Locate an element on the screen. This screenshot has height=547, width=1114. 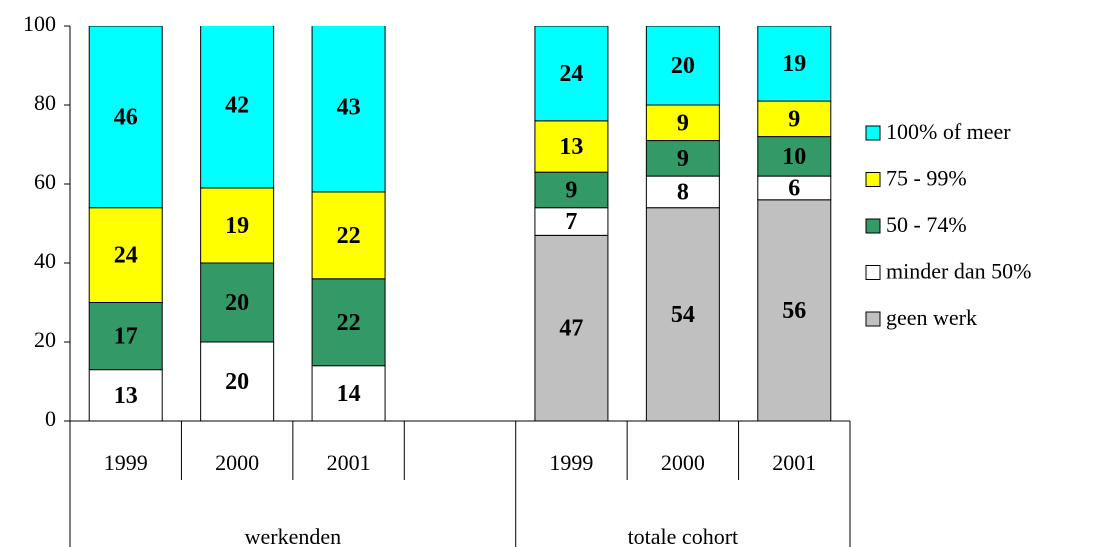
legend-label: 75 - 99% is located at coordinates (926, 178).